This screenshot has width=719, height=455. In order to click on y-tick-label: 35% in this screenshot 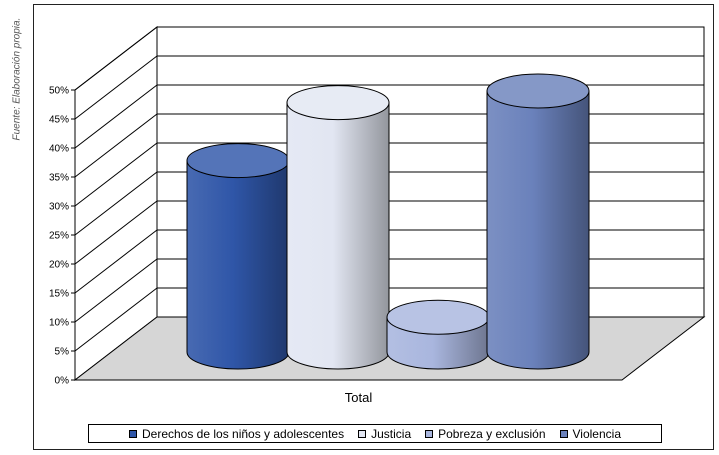, I will do `click(59, 178)`.